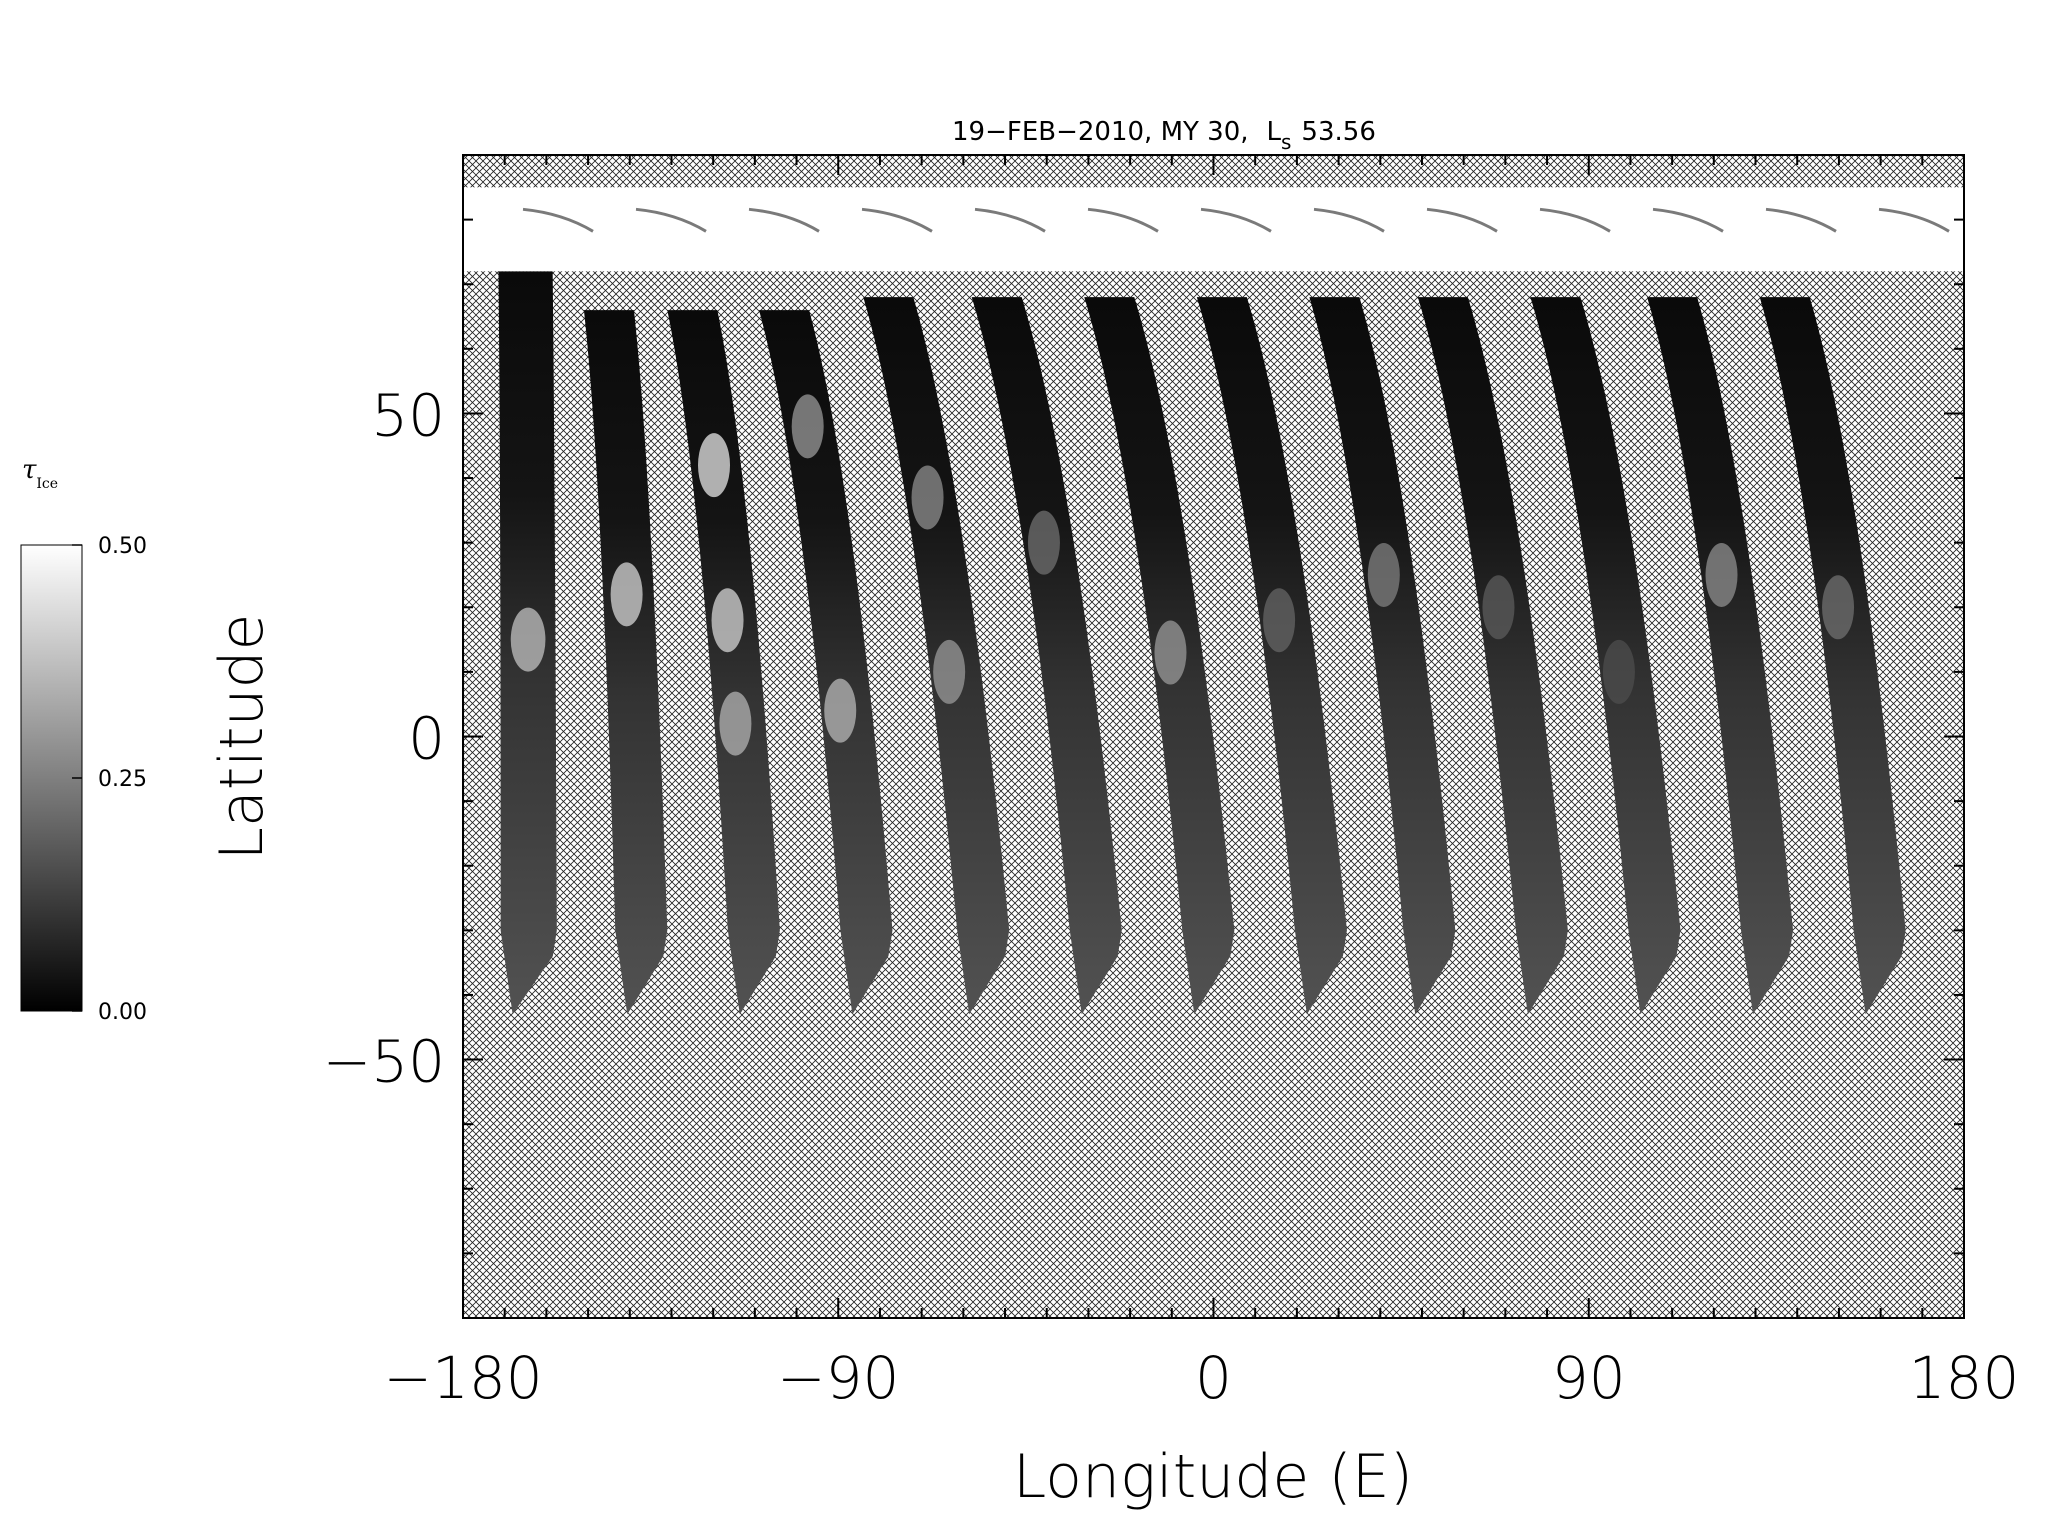 The width and height of the screenshot is (2048, 1536). I want to click on polar-cap-band, so click(1213, 229).